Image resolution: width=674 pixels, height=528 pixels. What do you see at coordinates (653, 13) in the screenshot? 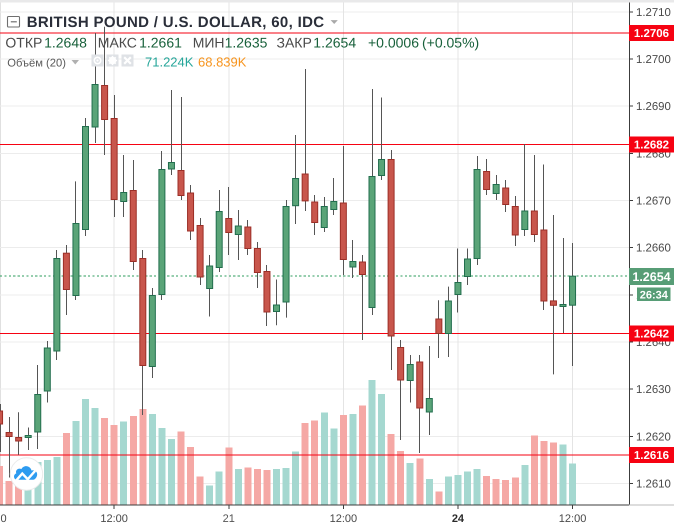
I see `svg-text: 1.2710` at bounding box center [653, 13].